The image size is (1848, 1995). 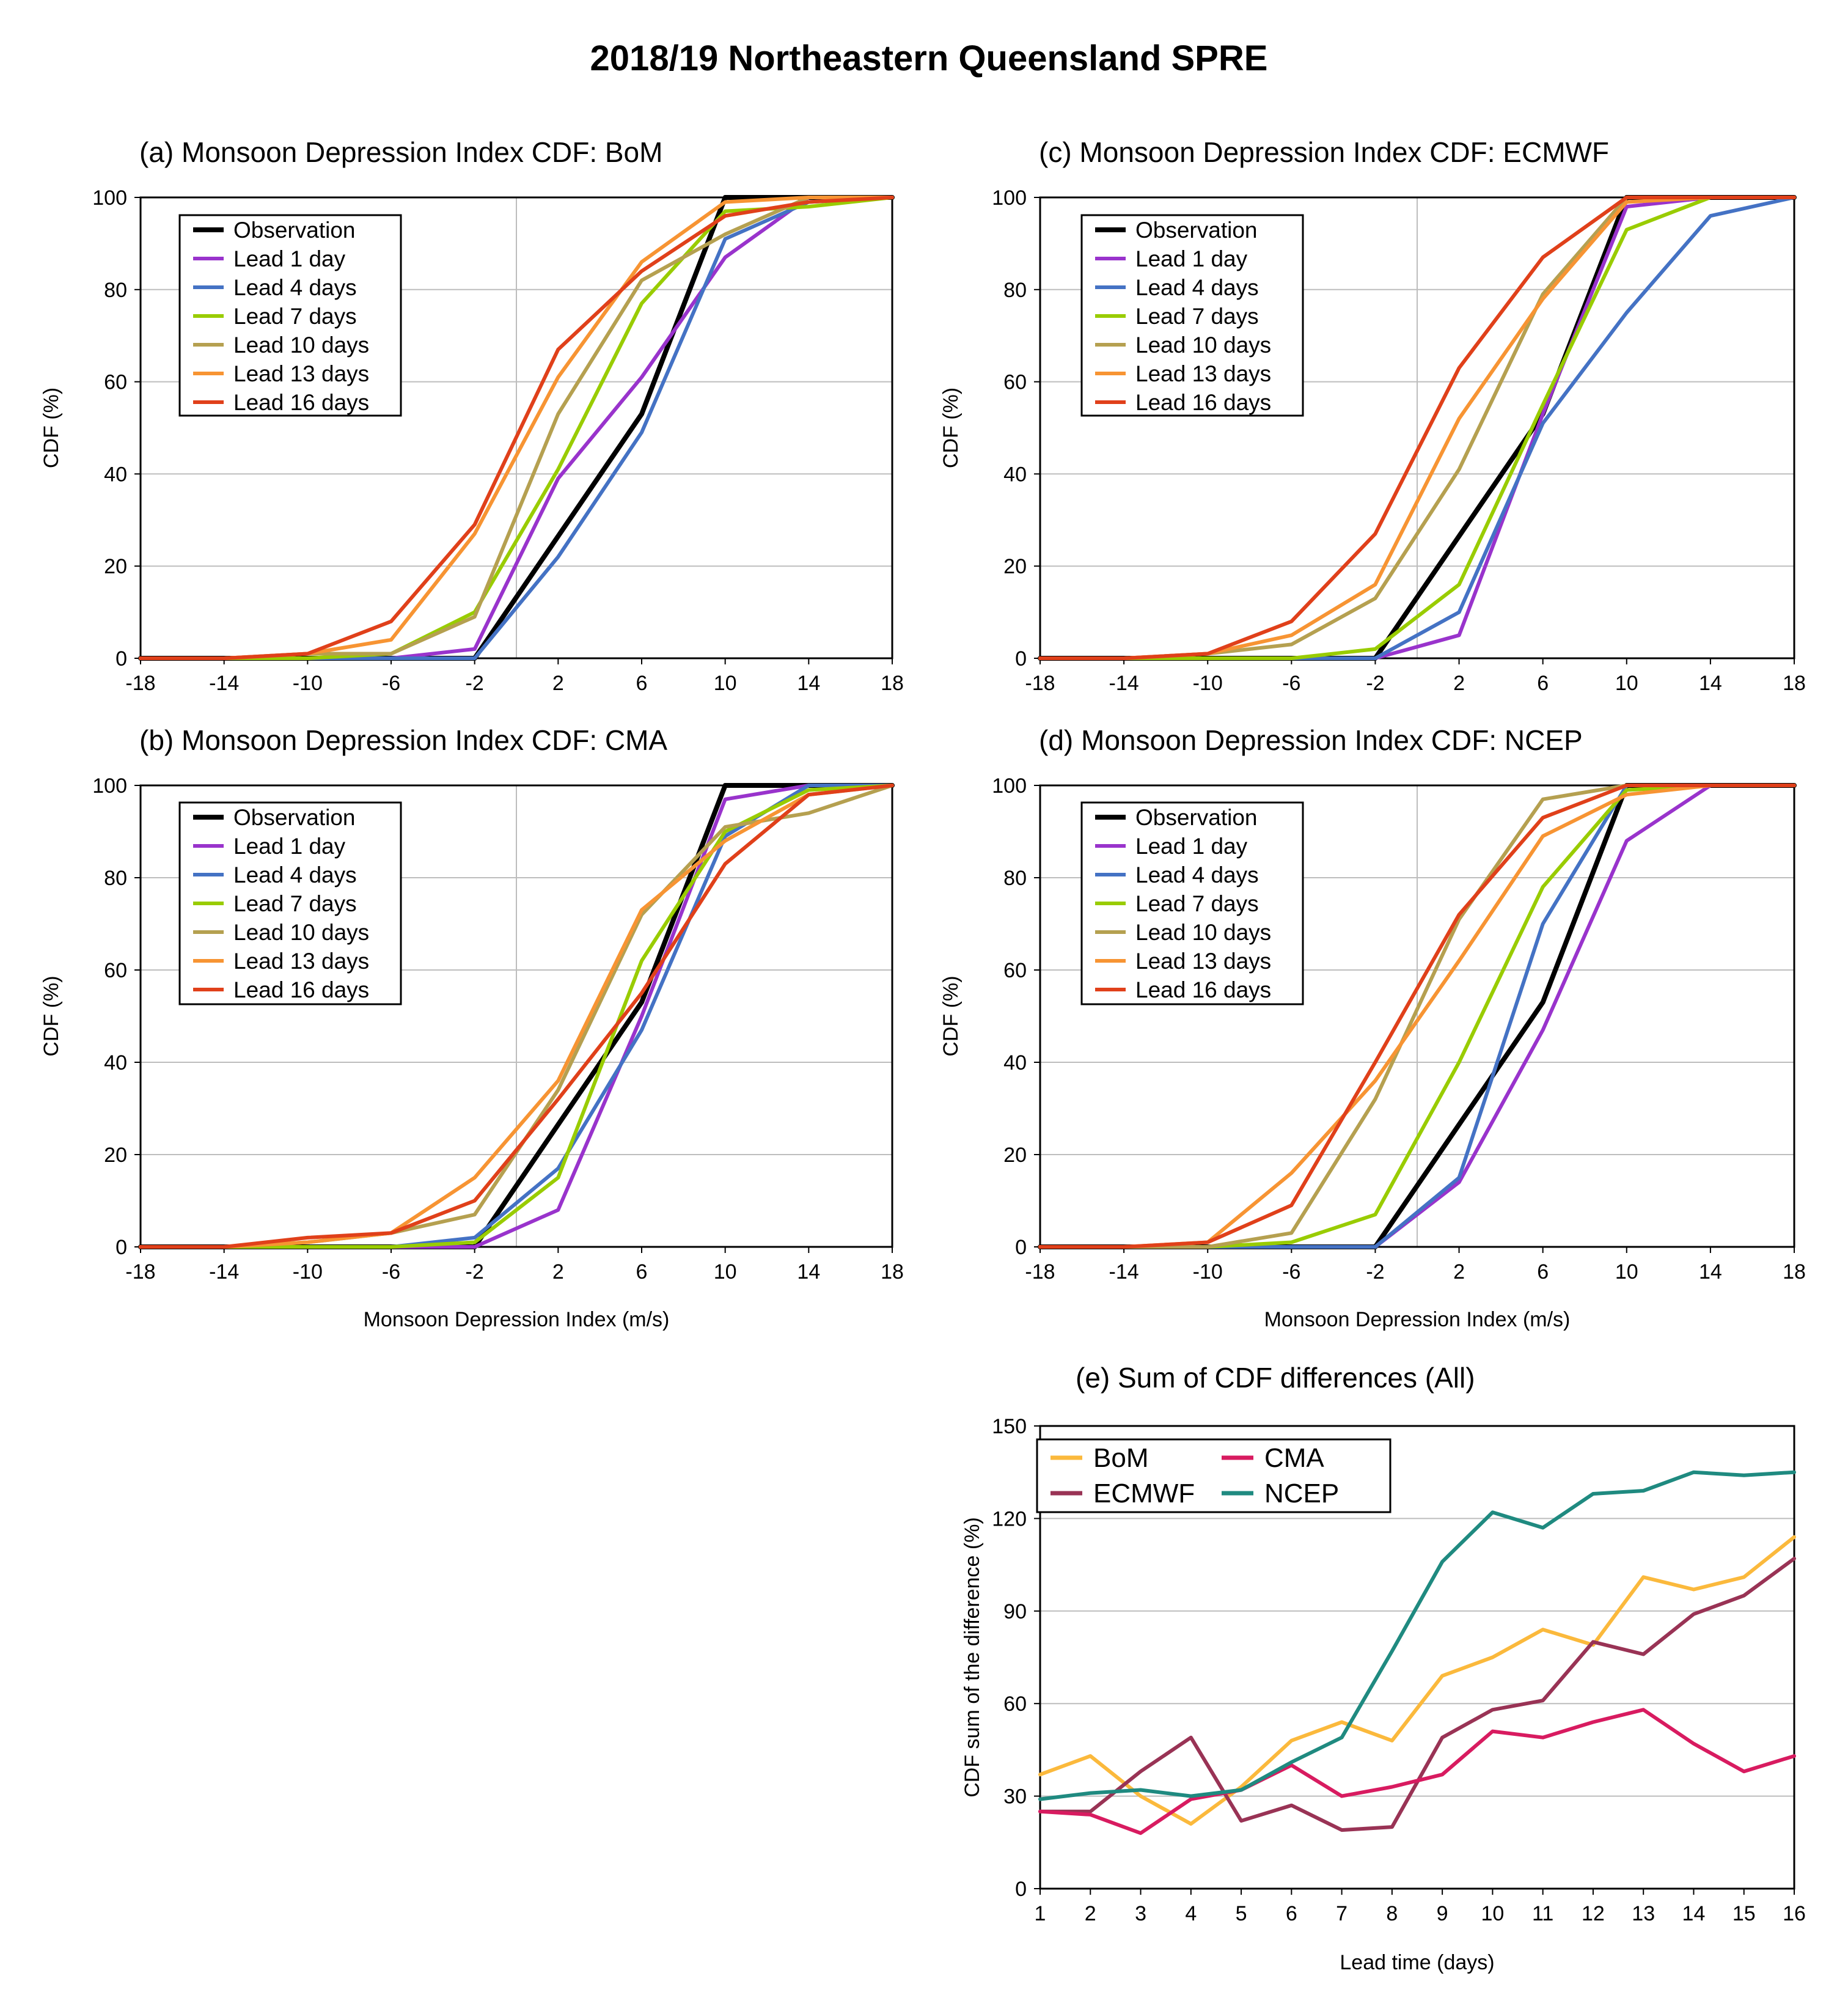 I want to click on series-line-ncep, so click(x=1417, y=1636).